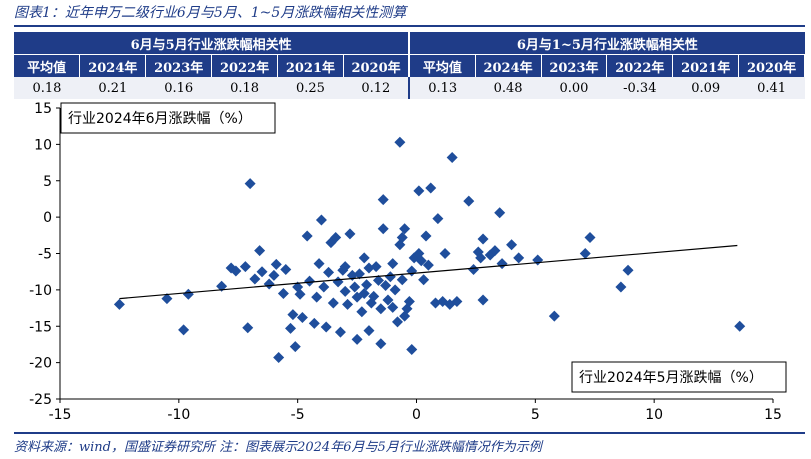  What do you see at coordinates (508, 88) in the screenshot?
I see `table-cell: 0.48` at bounding box center [508, 88].